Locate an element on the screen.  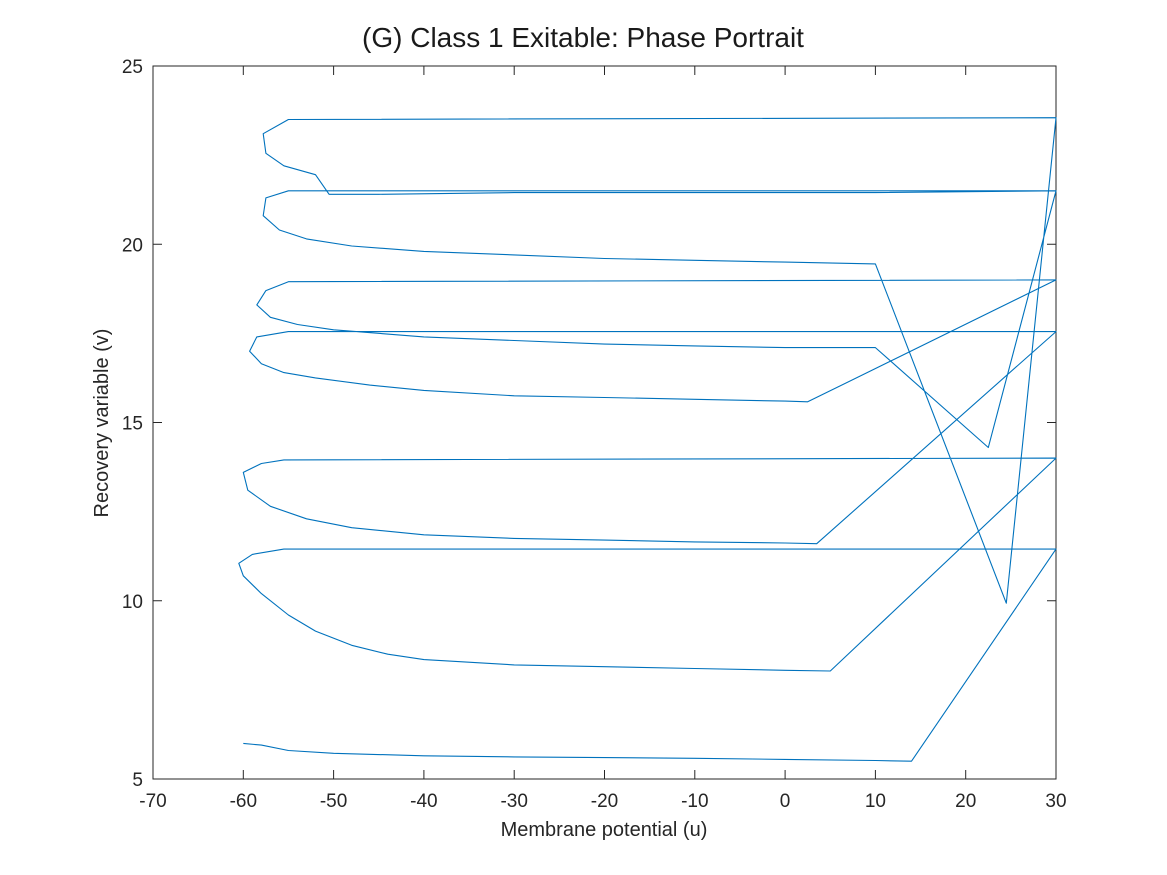
x-tick-label: -30 is located at coordinates (513, 801).